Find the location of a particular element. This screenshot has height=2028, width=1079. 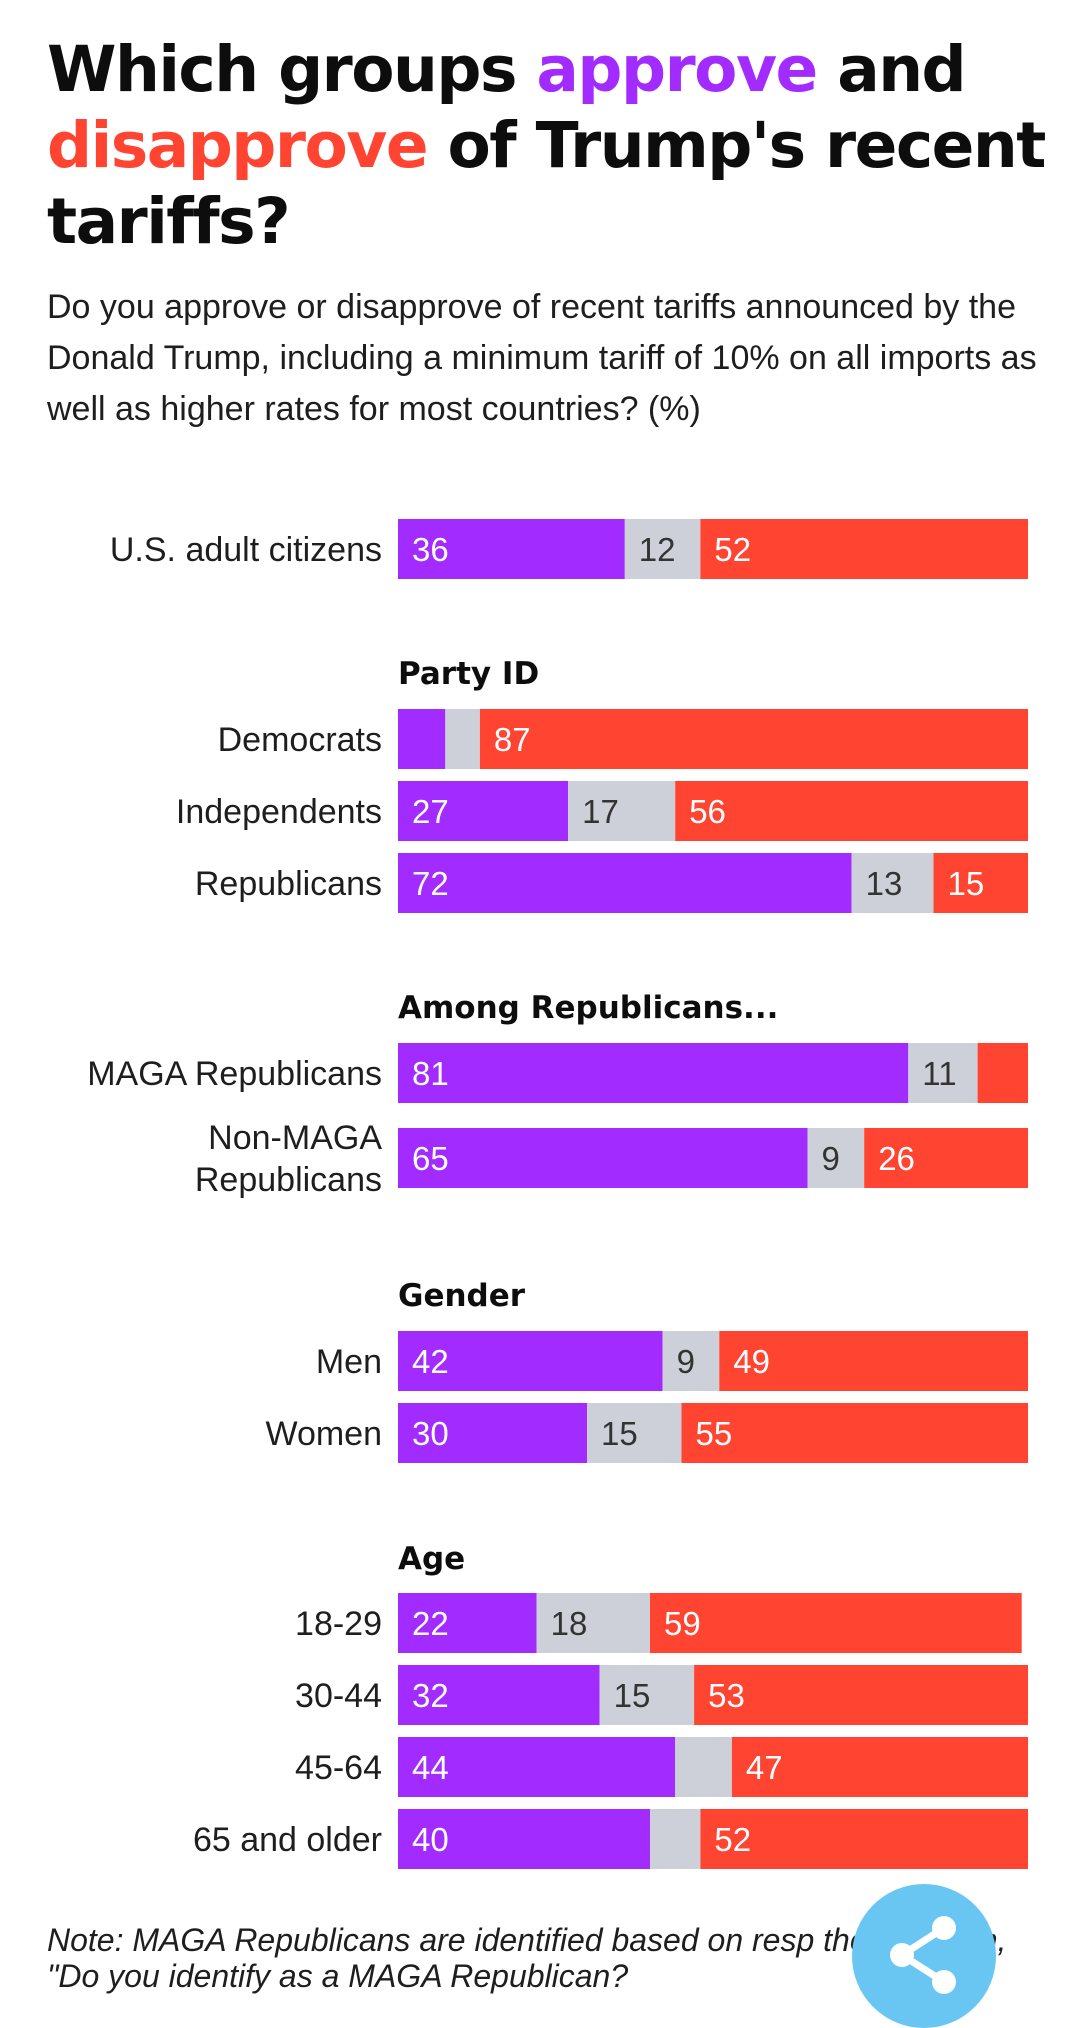

group-heading: Party ID is located at coordinates (468, 674).